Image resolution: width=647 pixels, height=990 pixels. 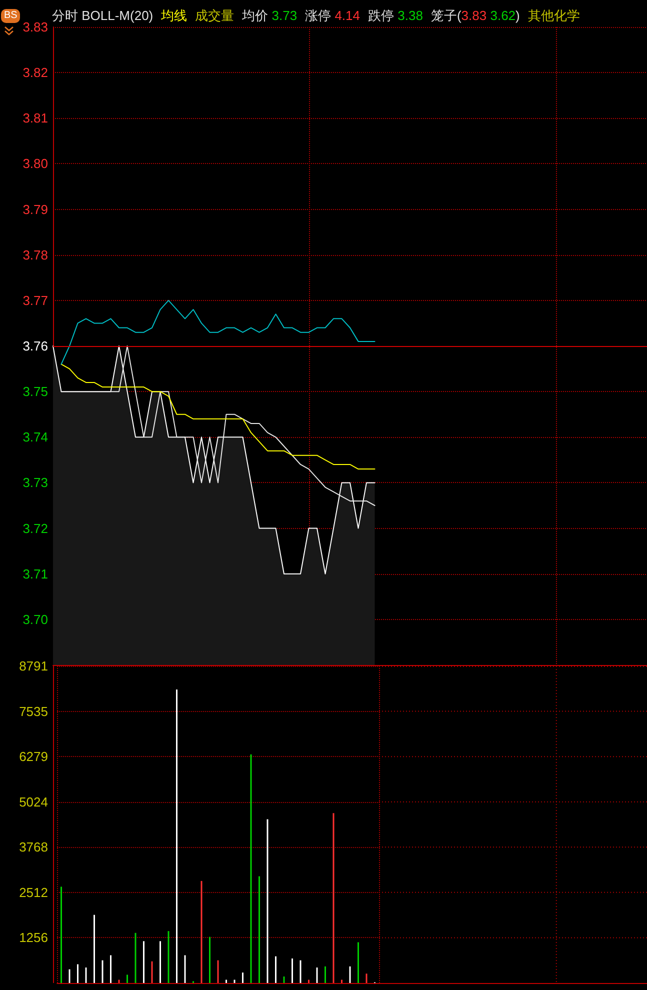 I want to click on y-tick-label: 3768, so click(x=33, y=847).